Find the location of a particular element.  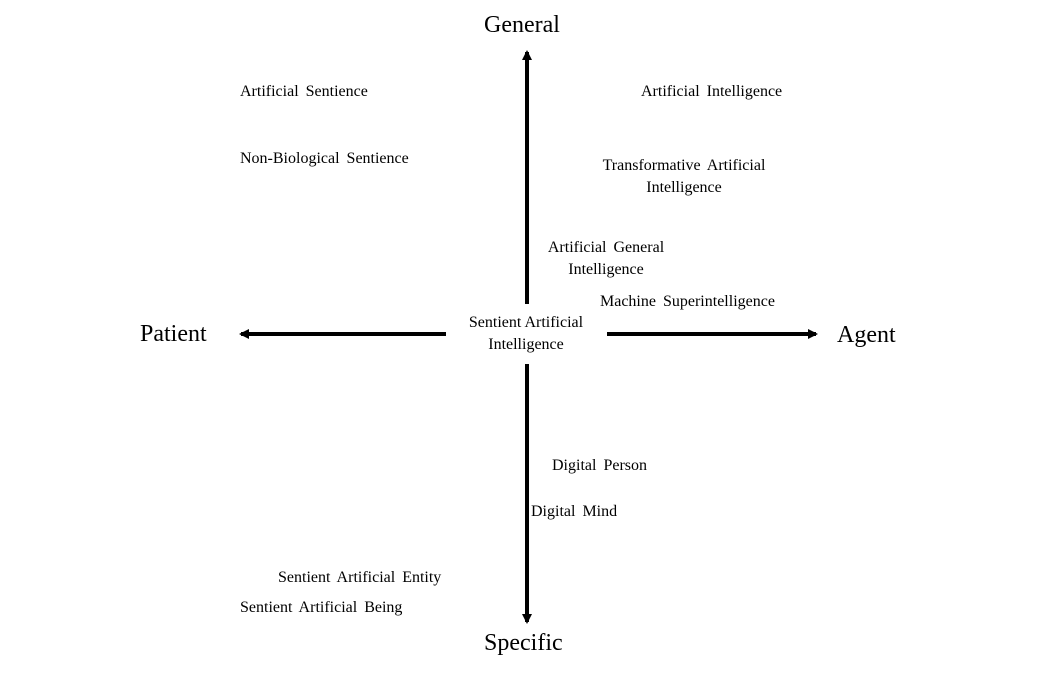

term-transformative-ai-line1: Transformative Artificial is located at coordinates (684, 165).